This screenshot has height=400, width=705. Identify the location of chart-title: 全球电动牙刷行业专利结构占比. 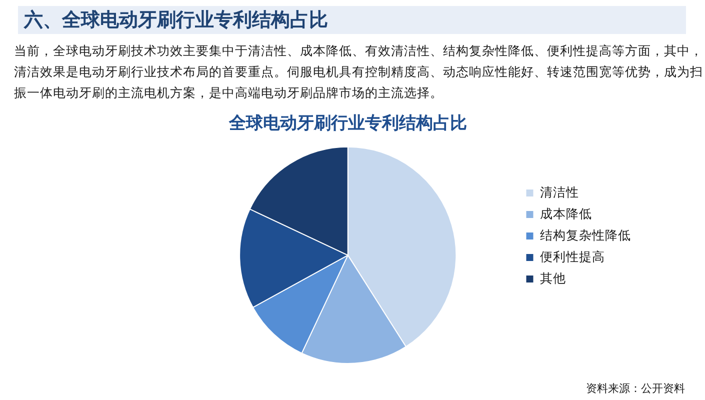
(347, 124).